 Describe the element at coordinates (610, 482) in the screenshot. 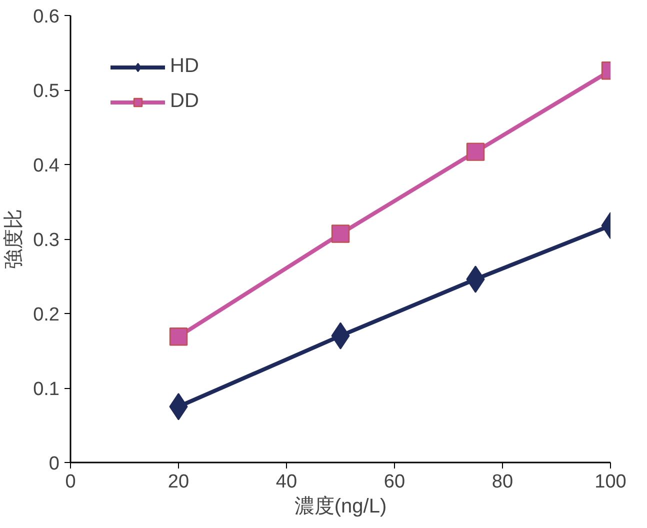

I see `x-tick-label: 100` at that location.